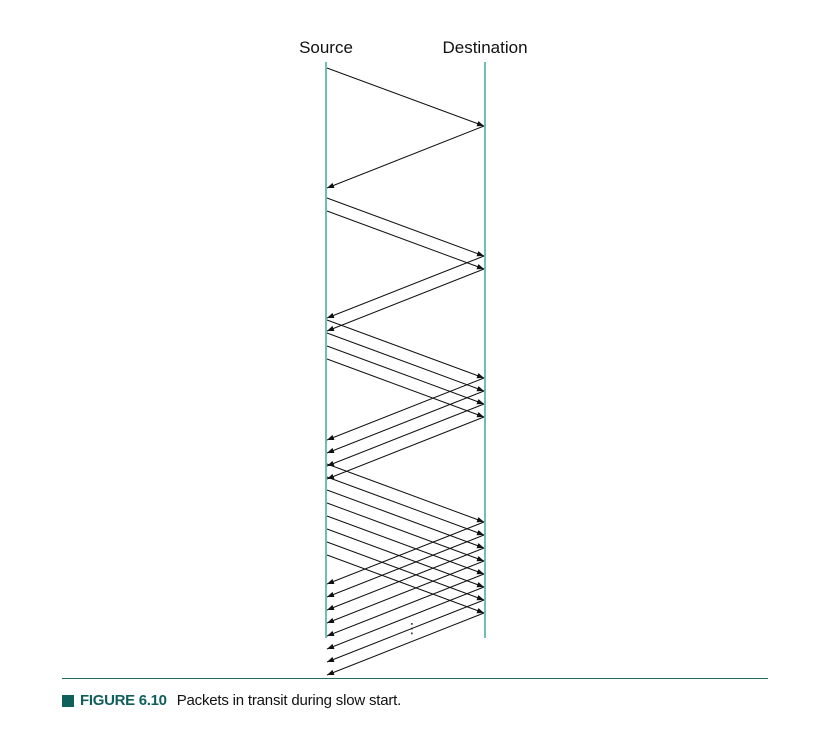 The image size is (834, 734). What do you see at coordinates (415, 678) in the screenshot?
I see `caption-rule` at bounding box center [415, 678].